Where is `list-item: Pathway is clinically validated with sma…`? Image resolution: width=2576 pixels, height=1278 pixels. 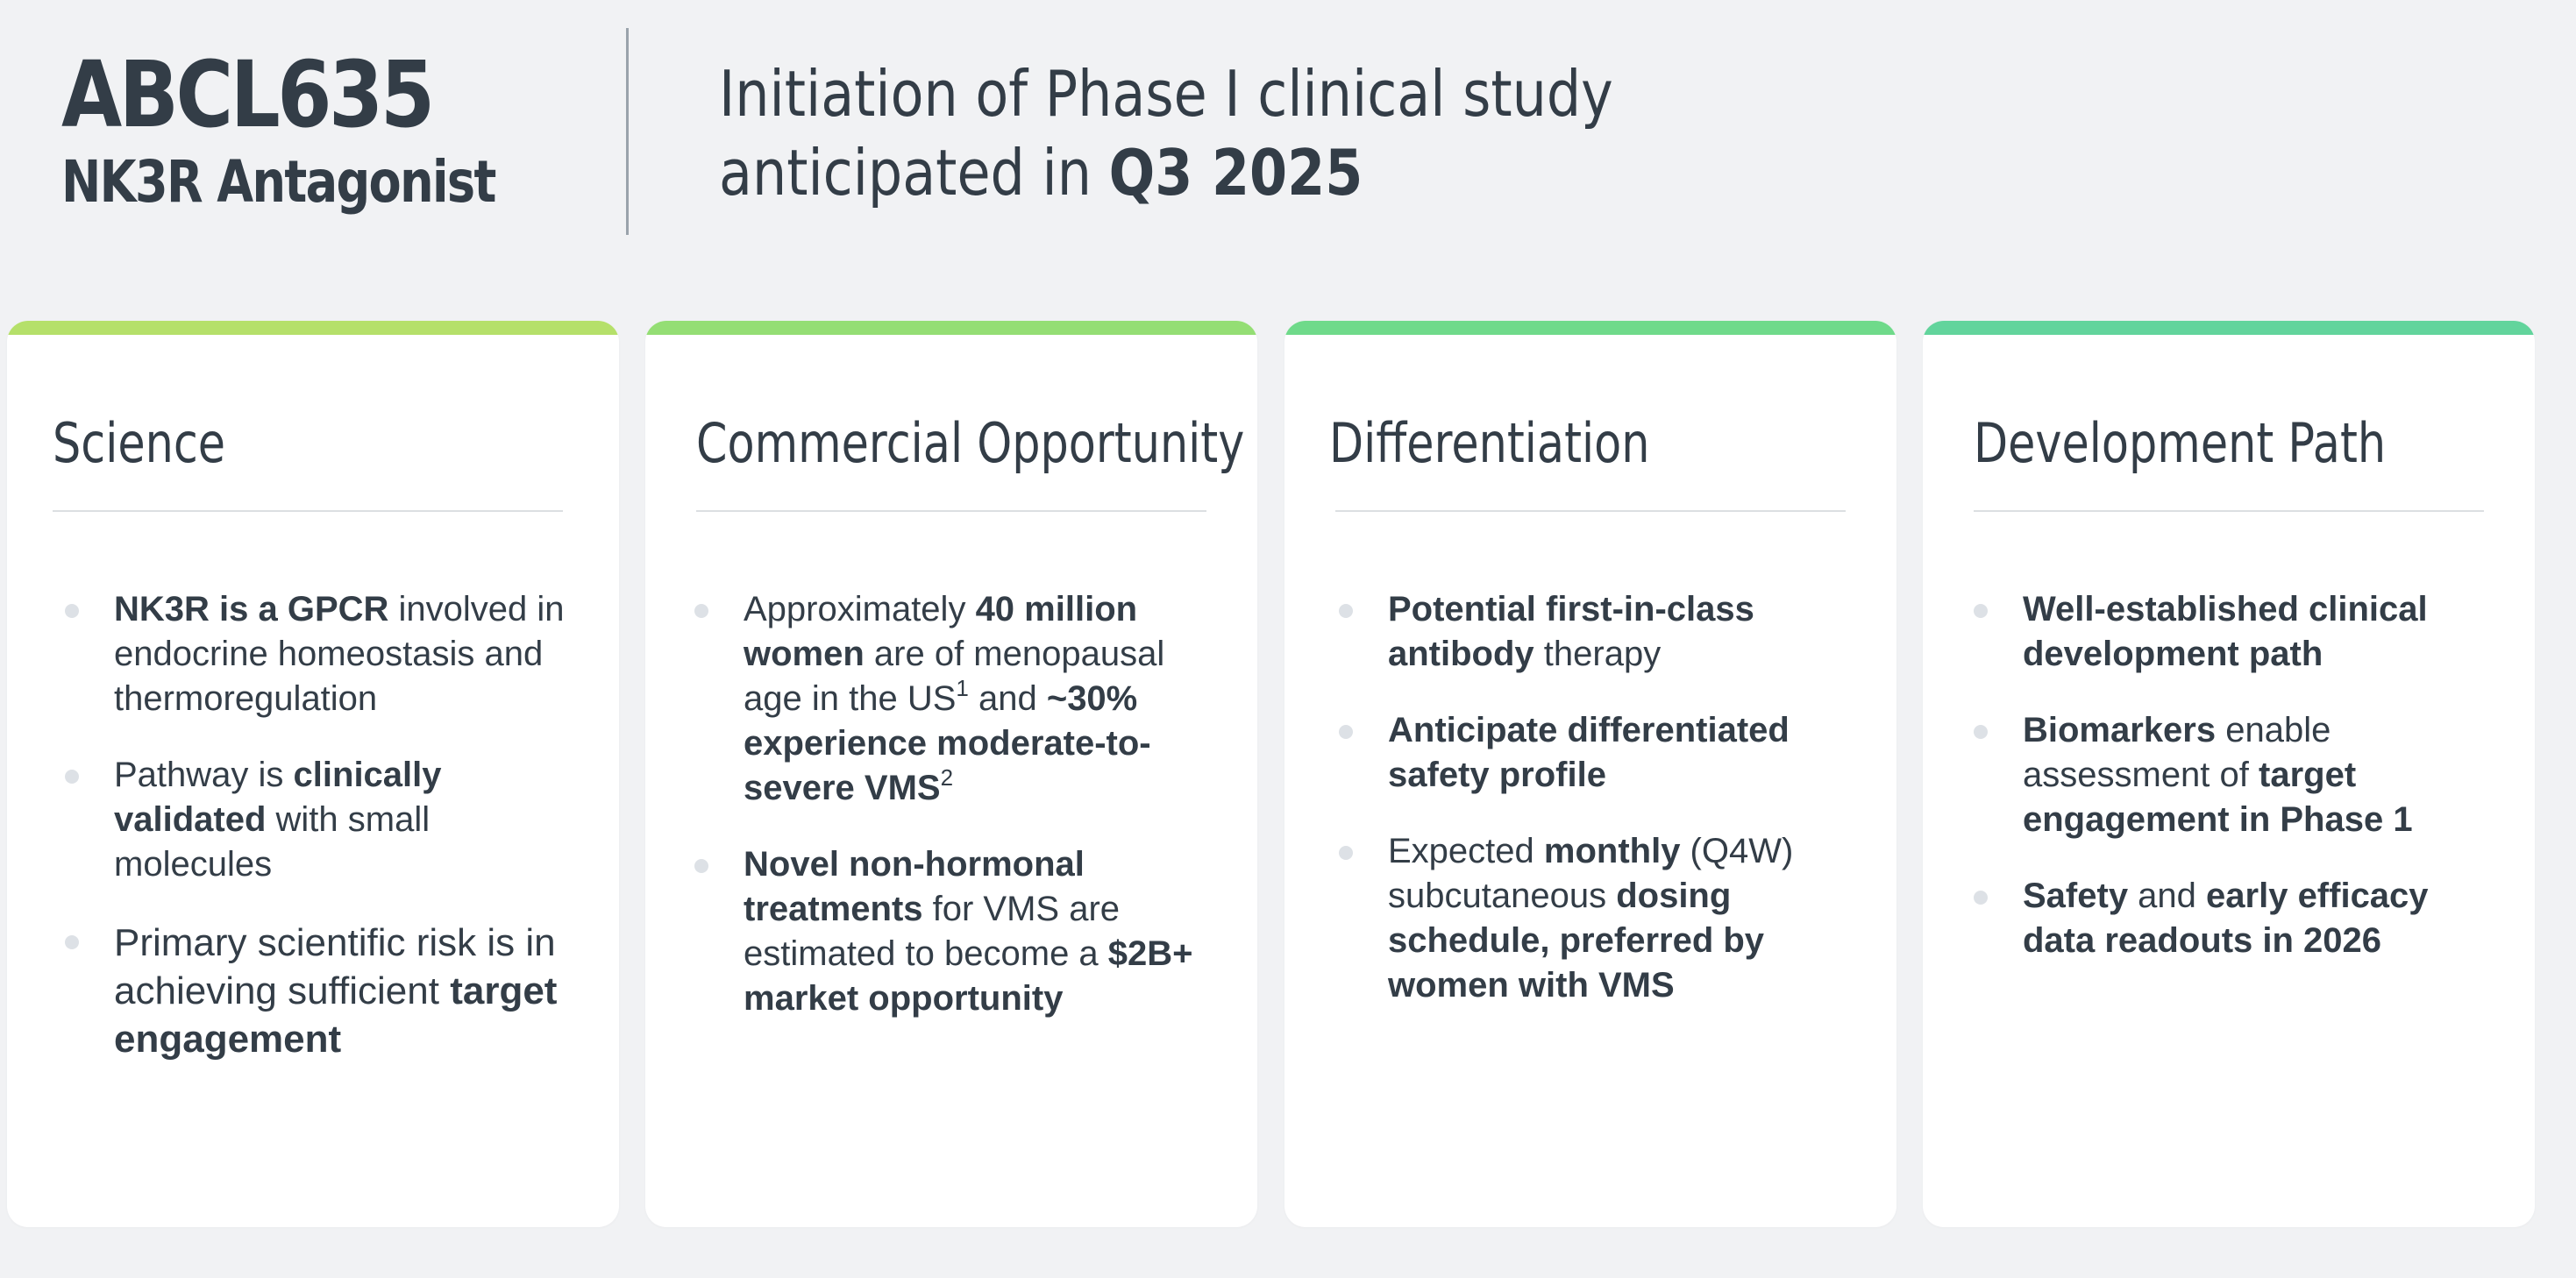
list-item: Pathway is clinically validated with sma… is located at coordinates (323, 820).